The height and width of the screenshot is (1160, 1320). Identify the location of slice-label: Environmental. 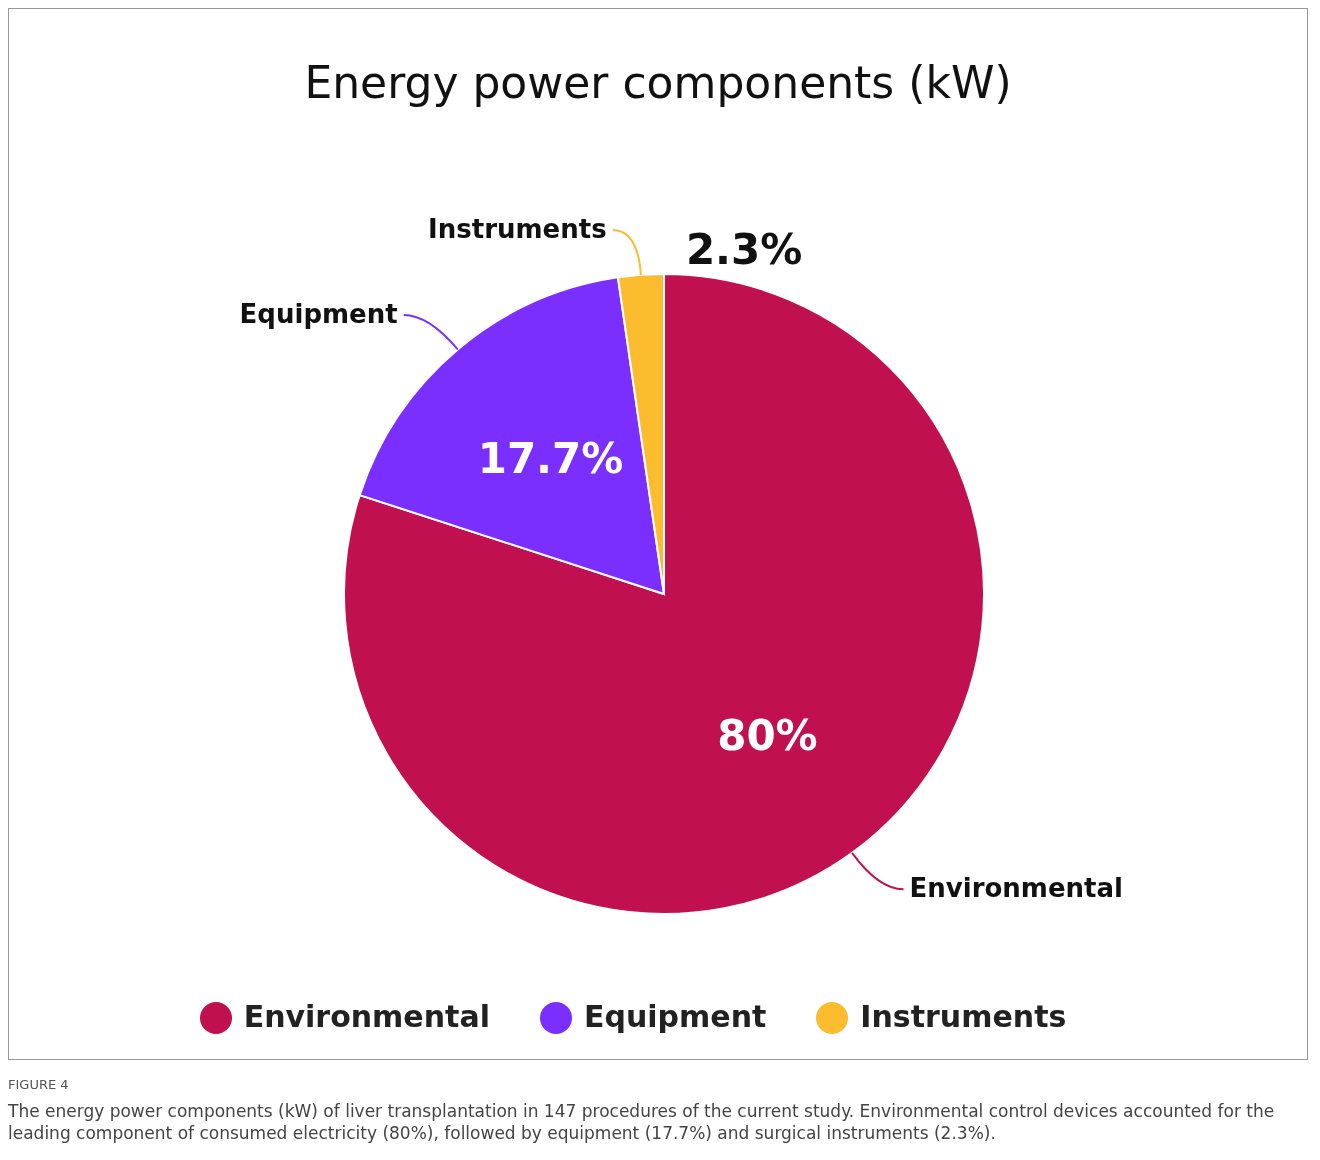
(1016, 888).